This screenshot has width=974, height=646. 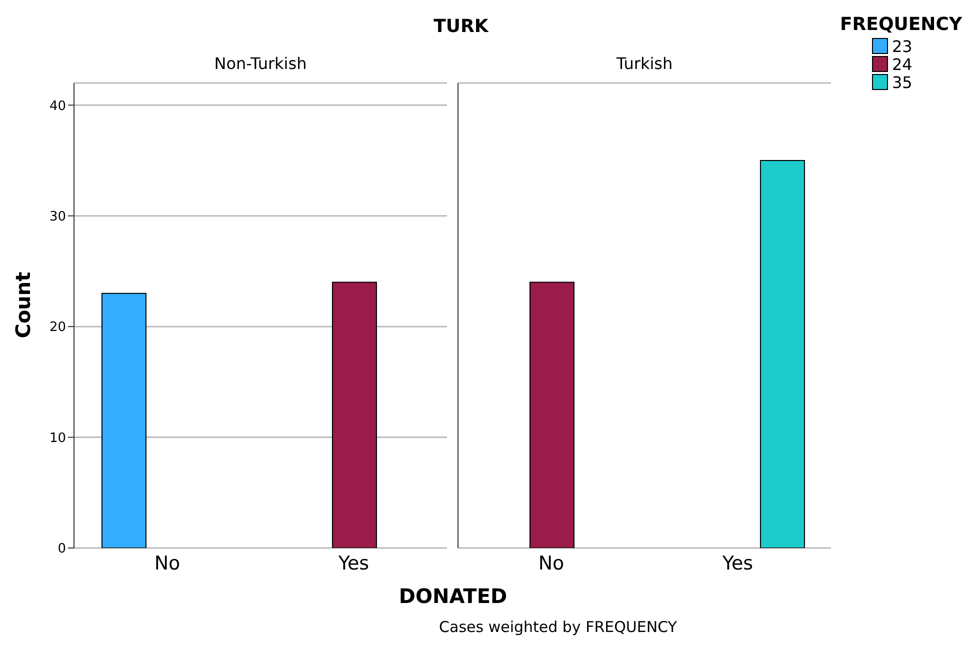 What do you see at coordinates (62, 549) in the screenshot?
I see `y-tick-label: 0` at bounding box center [62, 549].